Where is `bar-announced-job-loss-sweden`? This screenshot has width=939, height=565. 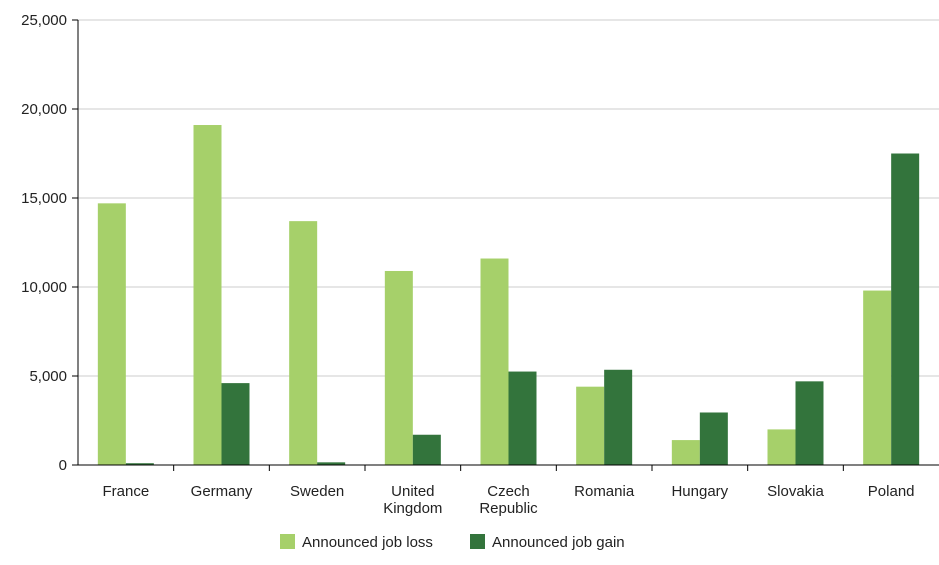
bar-announced-job-loss-sweden is located at coordinates (303, 343).